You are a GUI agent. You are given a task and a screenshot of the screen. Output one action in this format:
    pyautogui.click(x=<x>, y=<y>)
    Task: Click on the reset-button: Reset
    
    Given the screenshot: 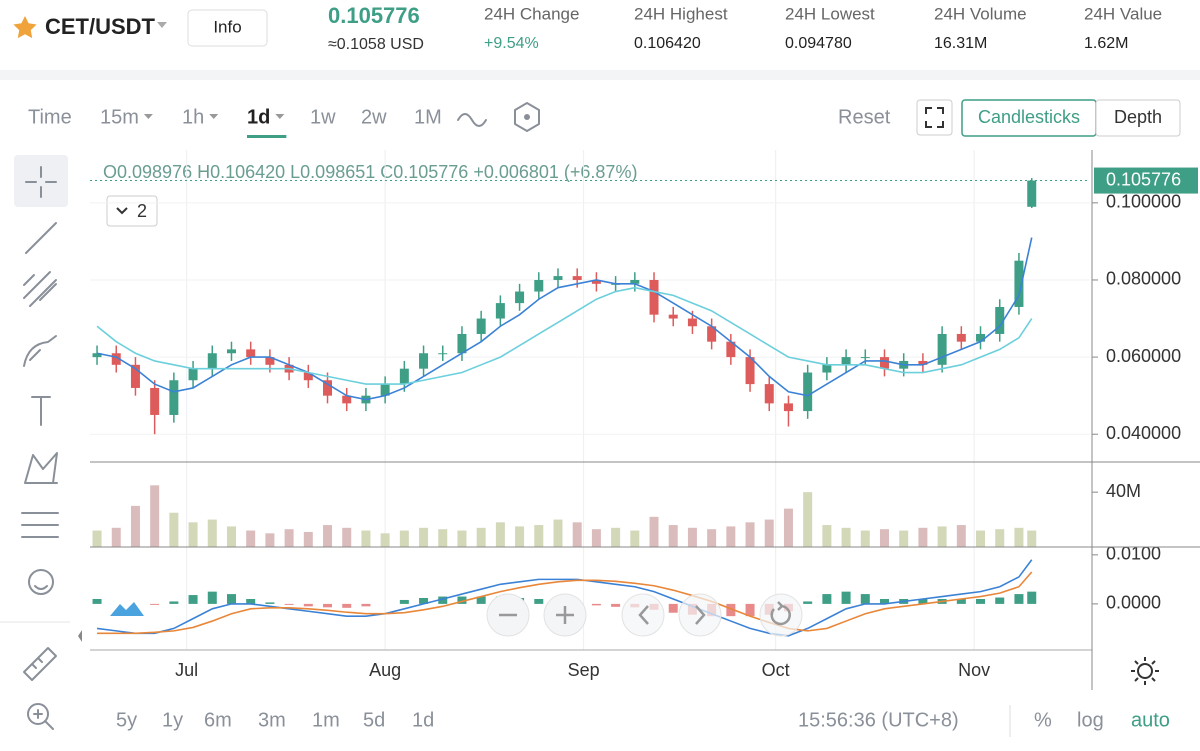 What is the action you would take?
    pyautogui.click(x=864, y=117)
    